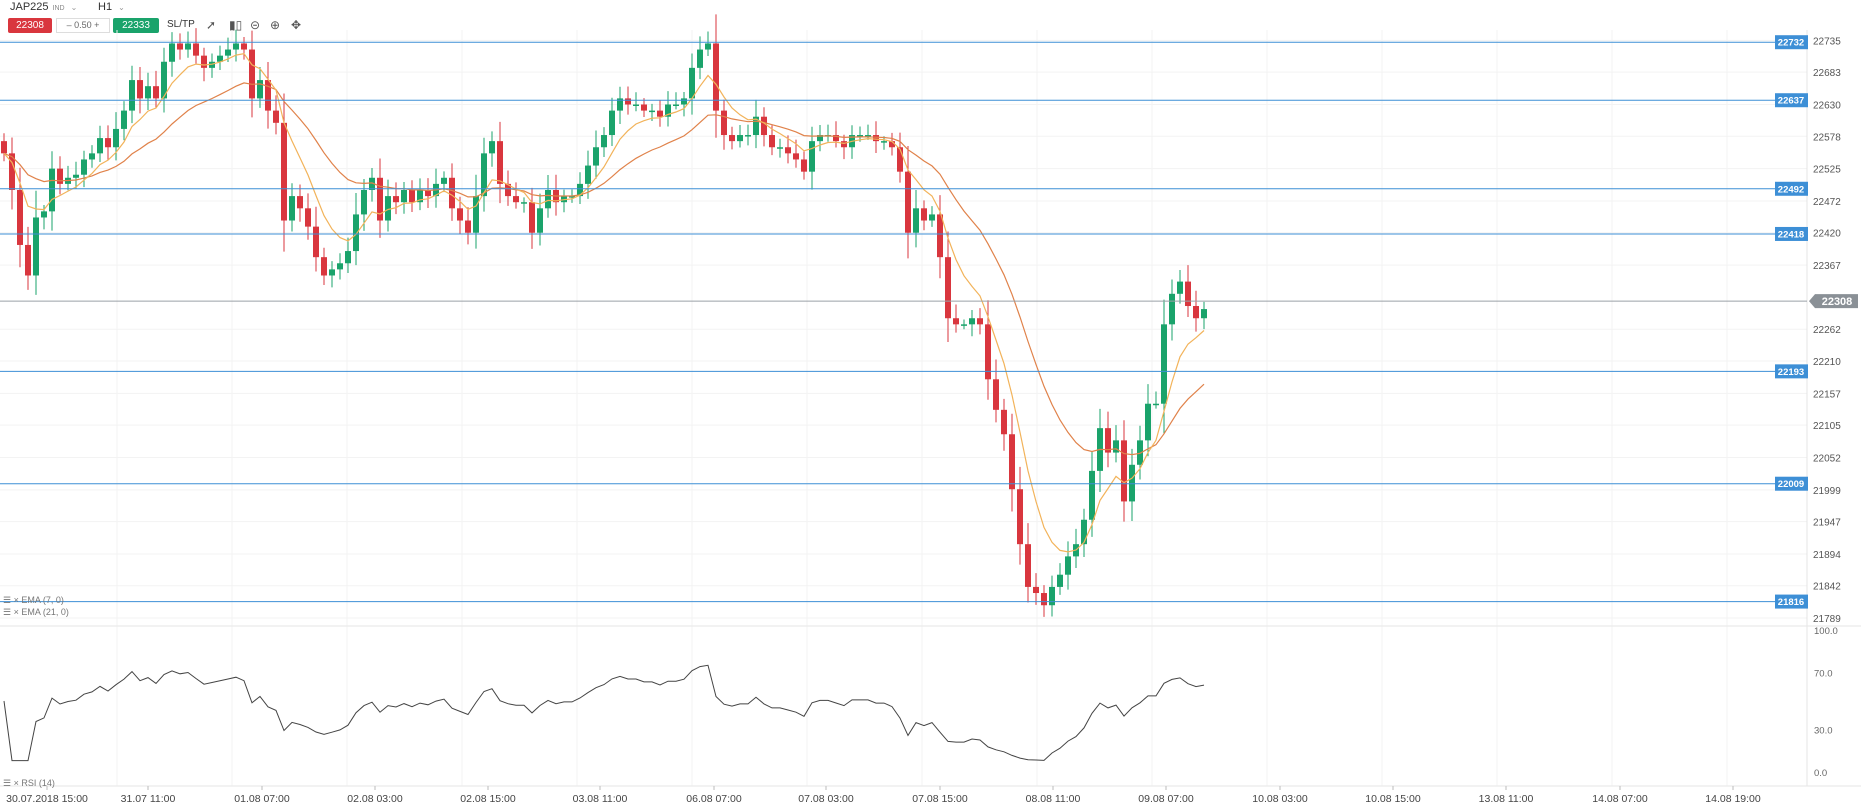 The width and height of the screenshot is (1861, 805). What do you see at coordinates (236, 25) in the screenshot?
I see `candles-icon: ▮▯` at bounding box center [236, 25].